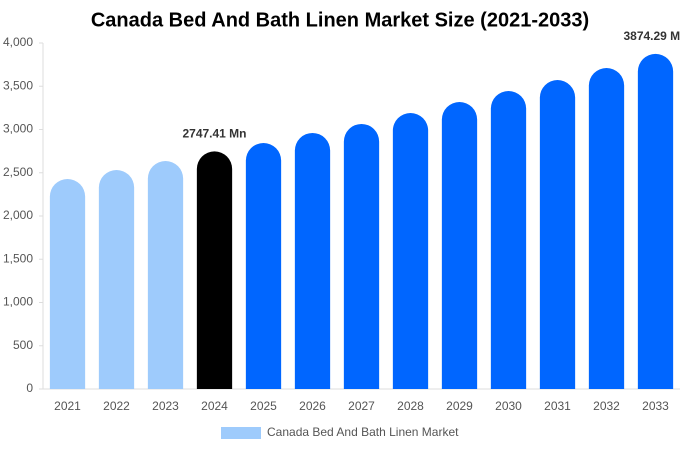  What do you see at coordinates (18, 42) in the screenshot?
I see `y-tick-label: 4,000` at bounding box center [18, 42].